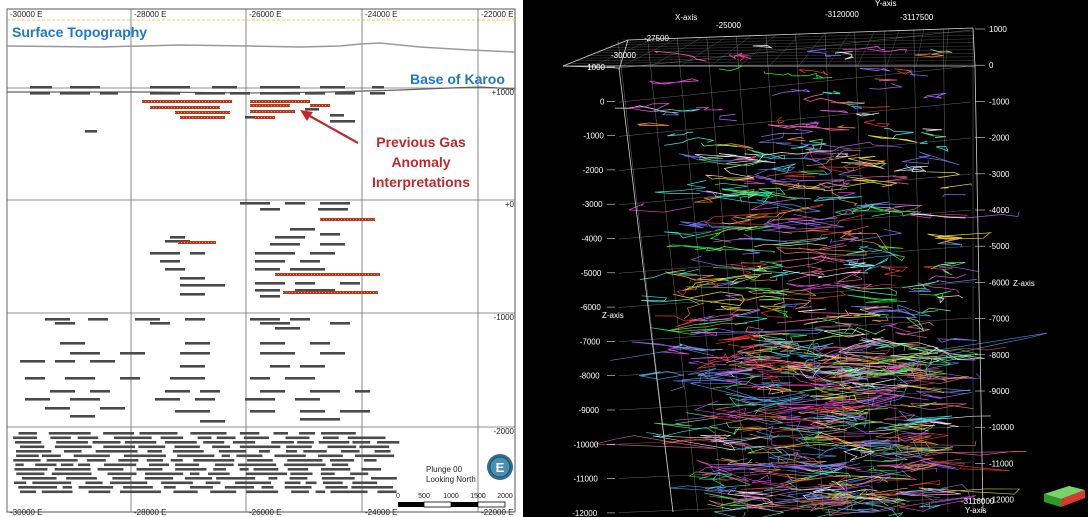 The image size is (1088, 517). Describe the element at coordinates (444, 469) in the screenshot. I see `plunge-label: Plunge 00` at that location.